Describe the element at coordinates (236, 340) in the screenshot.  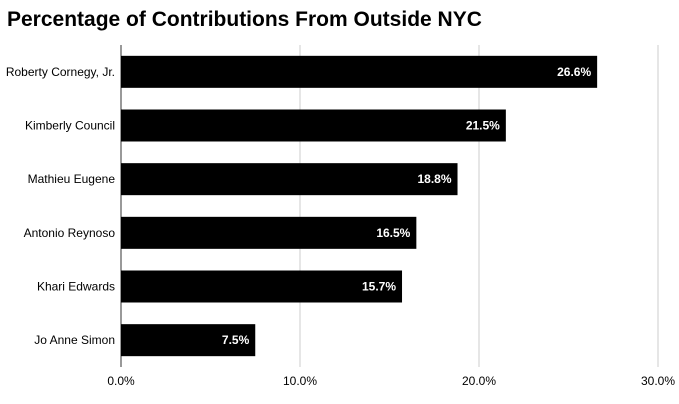
I see `data-label: 7.5%` at that location.